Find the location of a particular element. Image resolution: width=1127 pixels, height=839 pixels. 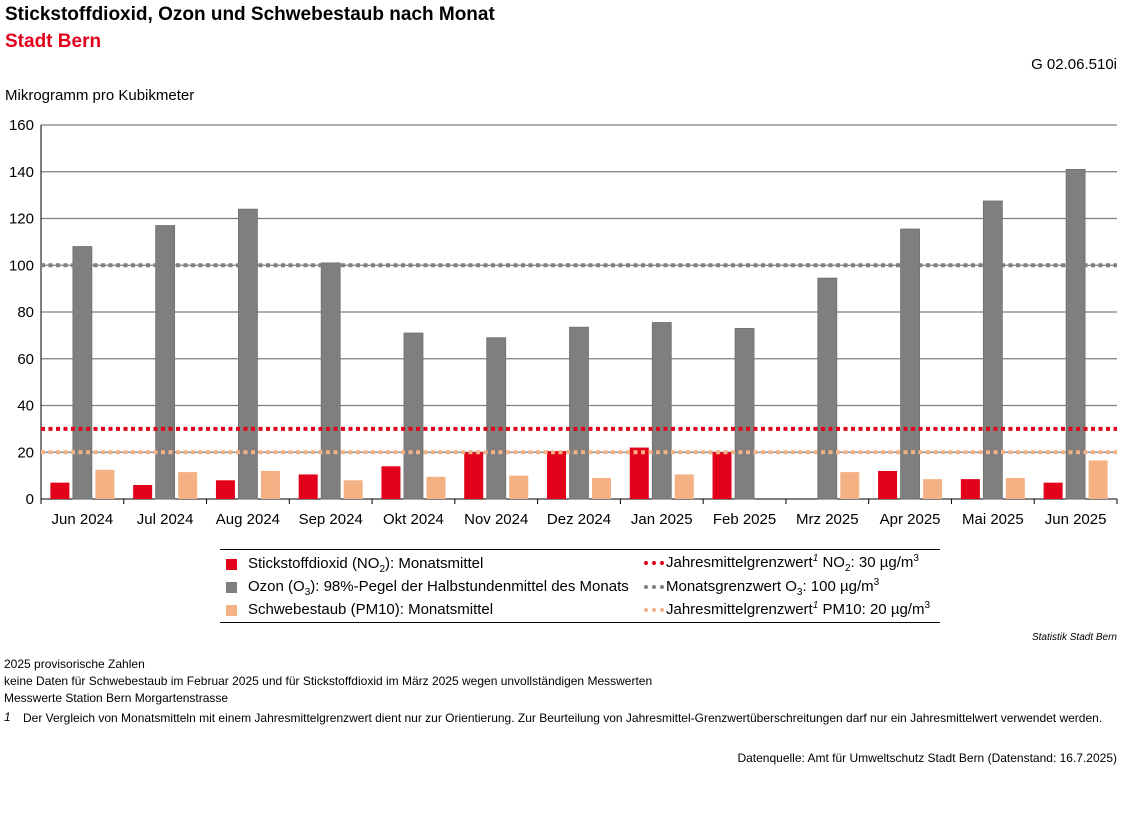

note-station: Messwerte Station Bern Morgartenstrasse is located at coordinates (116, 698).